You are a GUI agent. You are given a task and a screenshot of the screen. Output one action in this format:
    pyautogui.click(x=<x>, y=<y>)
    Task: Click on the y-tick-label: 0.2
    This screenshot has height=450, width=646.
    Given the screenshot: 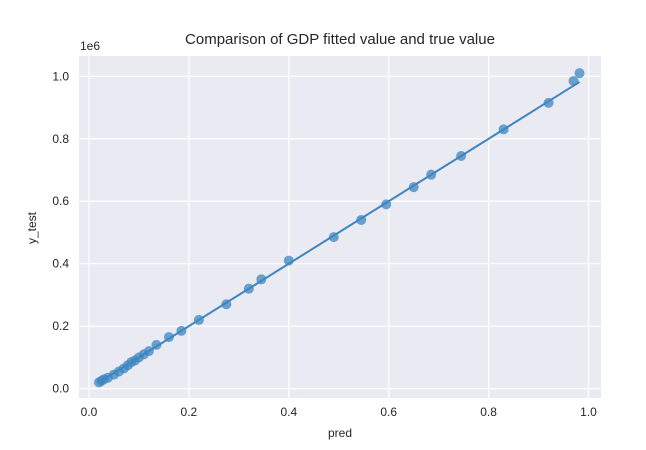 What is the action you would take?
    pyautogui.click(x=60, y=326)
    